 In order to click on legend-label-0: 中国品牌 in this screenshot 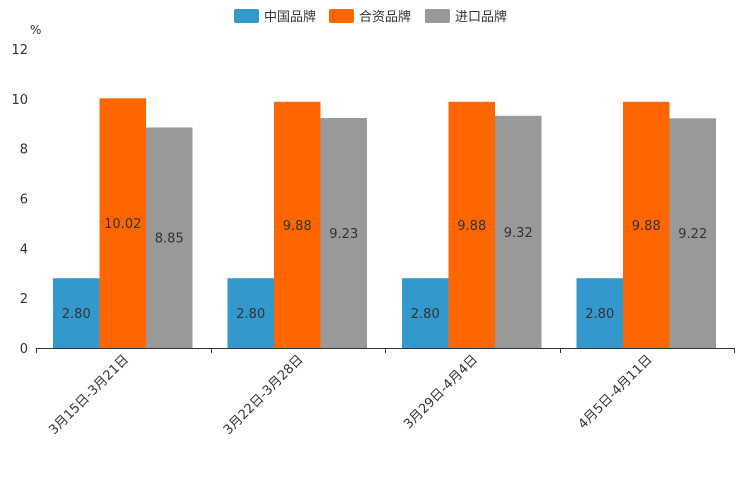, I will do `click(290, 17)`.